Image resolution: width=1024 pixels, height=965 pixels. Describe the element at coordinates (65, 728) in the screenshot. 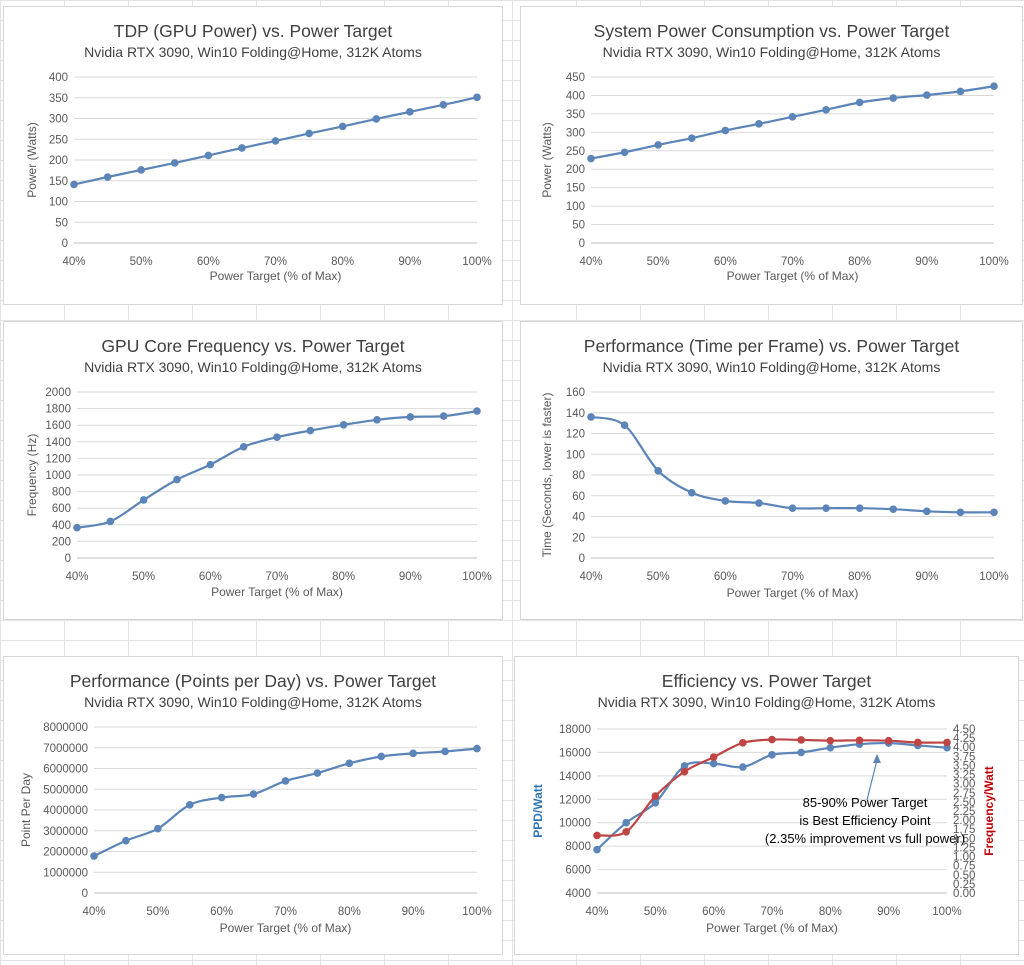

I see `y-tick-label: 8000000` at that location.